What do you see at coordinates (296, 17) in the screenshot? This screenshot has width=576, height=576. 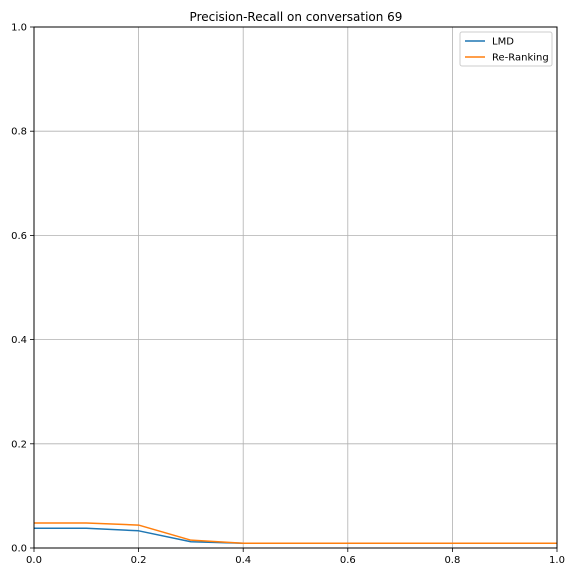 I see `chart-title: Precision-Recall on conversation 69` at bounding box center [296, 17].